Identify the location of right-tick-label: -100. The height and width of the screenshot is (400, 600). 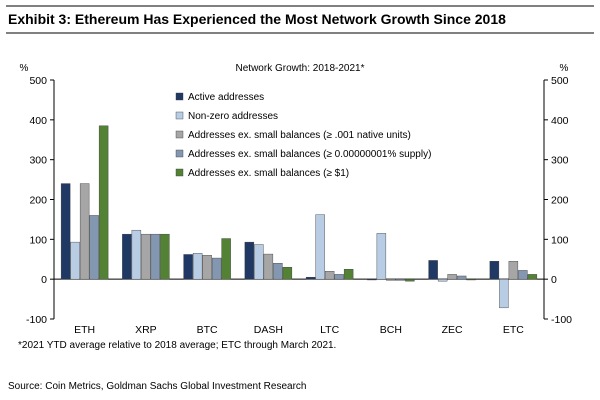
(561, 320).